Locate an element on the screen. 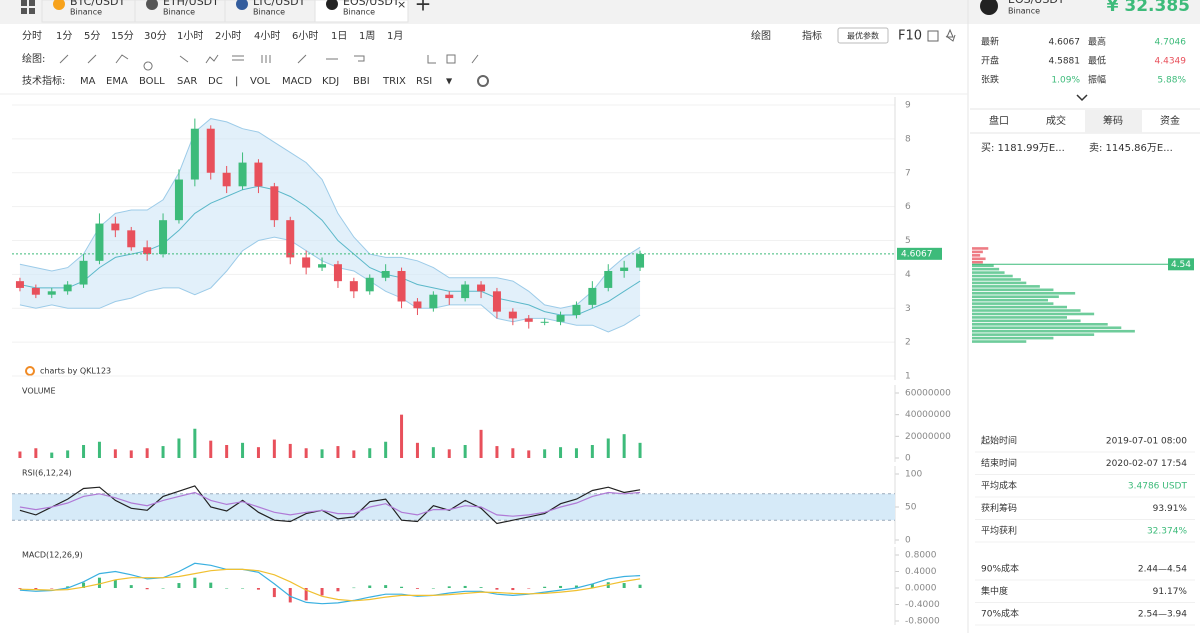 The image size is (1200, 633). window-icons is located at coordinates (941, 35).